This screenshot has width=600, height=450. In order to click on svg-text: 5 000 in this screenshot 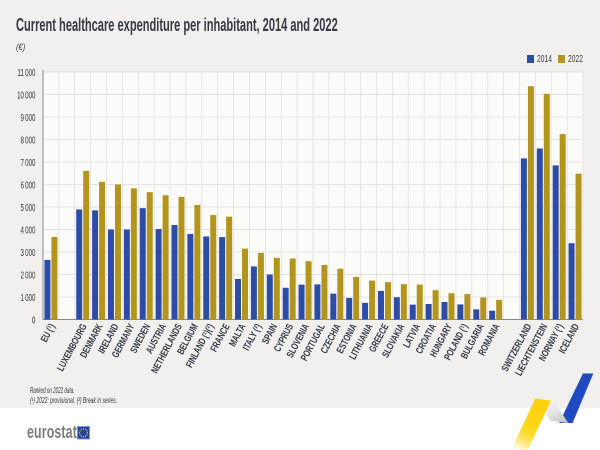, I will do `click(28, 208)`.